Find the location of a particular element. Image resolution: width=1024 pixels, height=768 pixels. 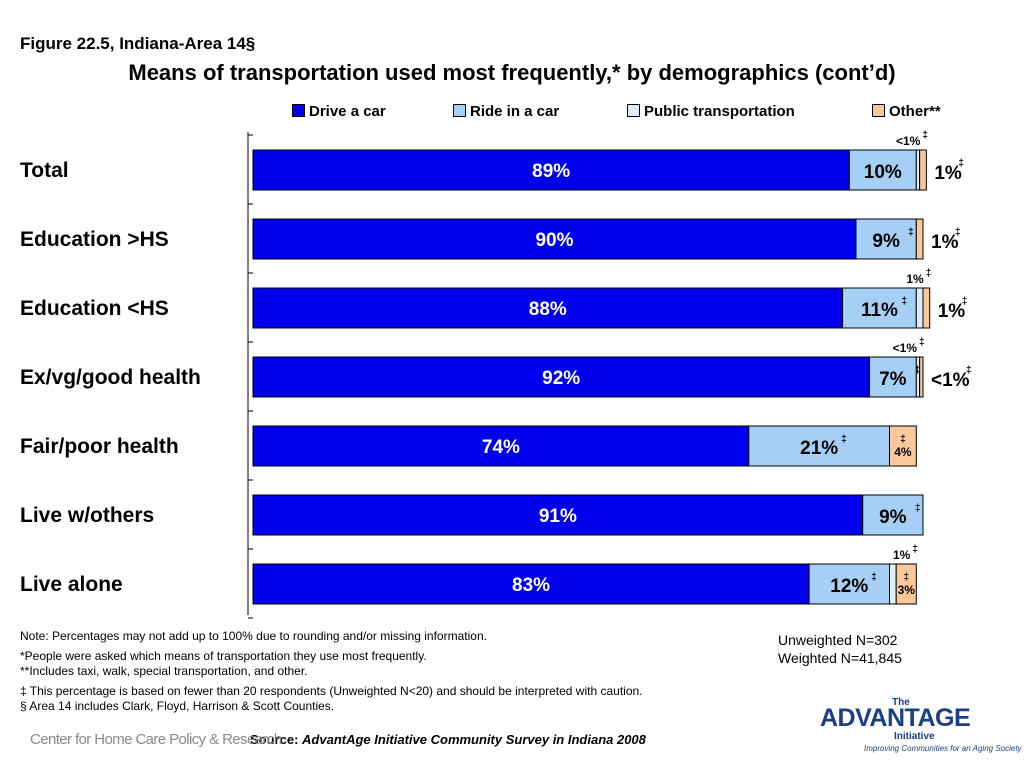

data-label: 89% is located at coordinates (551, 171).